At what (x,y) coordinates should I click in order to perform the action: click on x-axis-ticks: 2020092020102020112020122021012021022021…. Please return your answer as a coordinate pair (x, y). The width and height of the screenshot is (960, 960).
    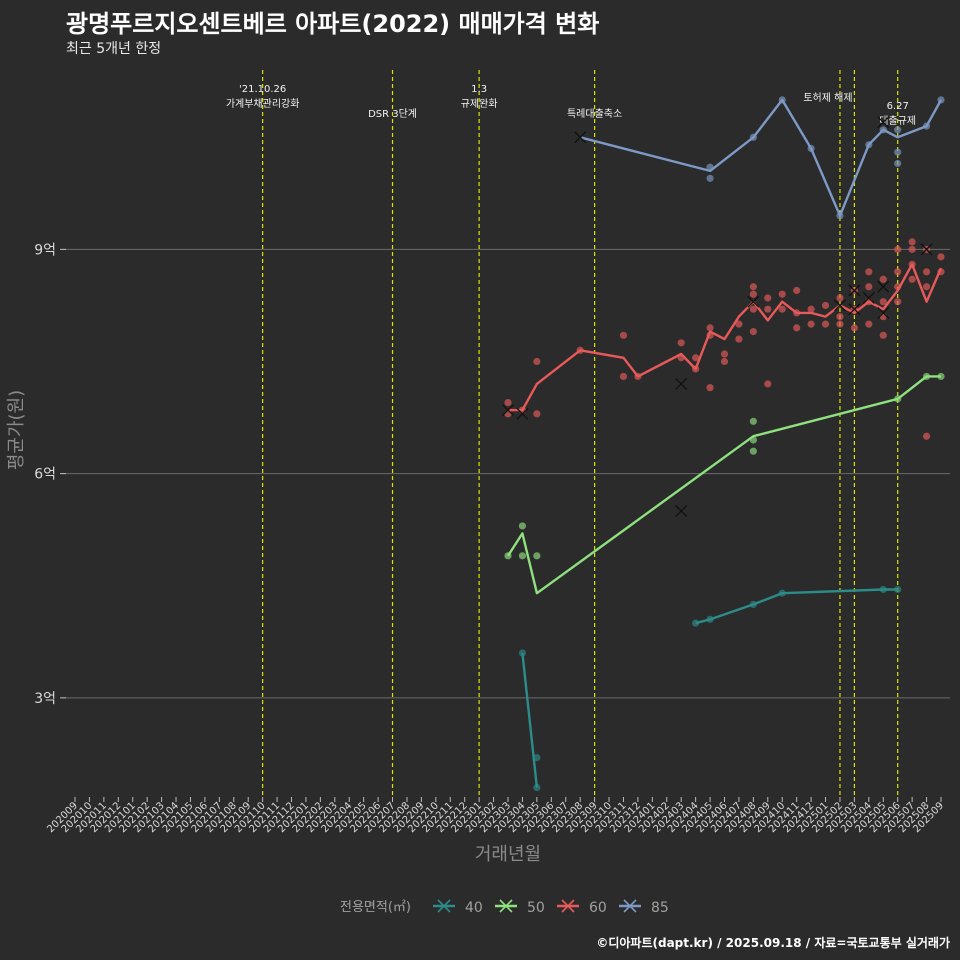
    Looking at the image, I should click on (495, 816).